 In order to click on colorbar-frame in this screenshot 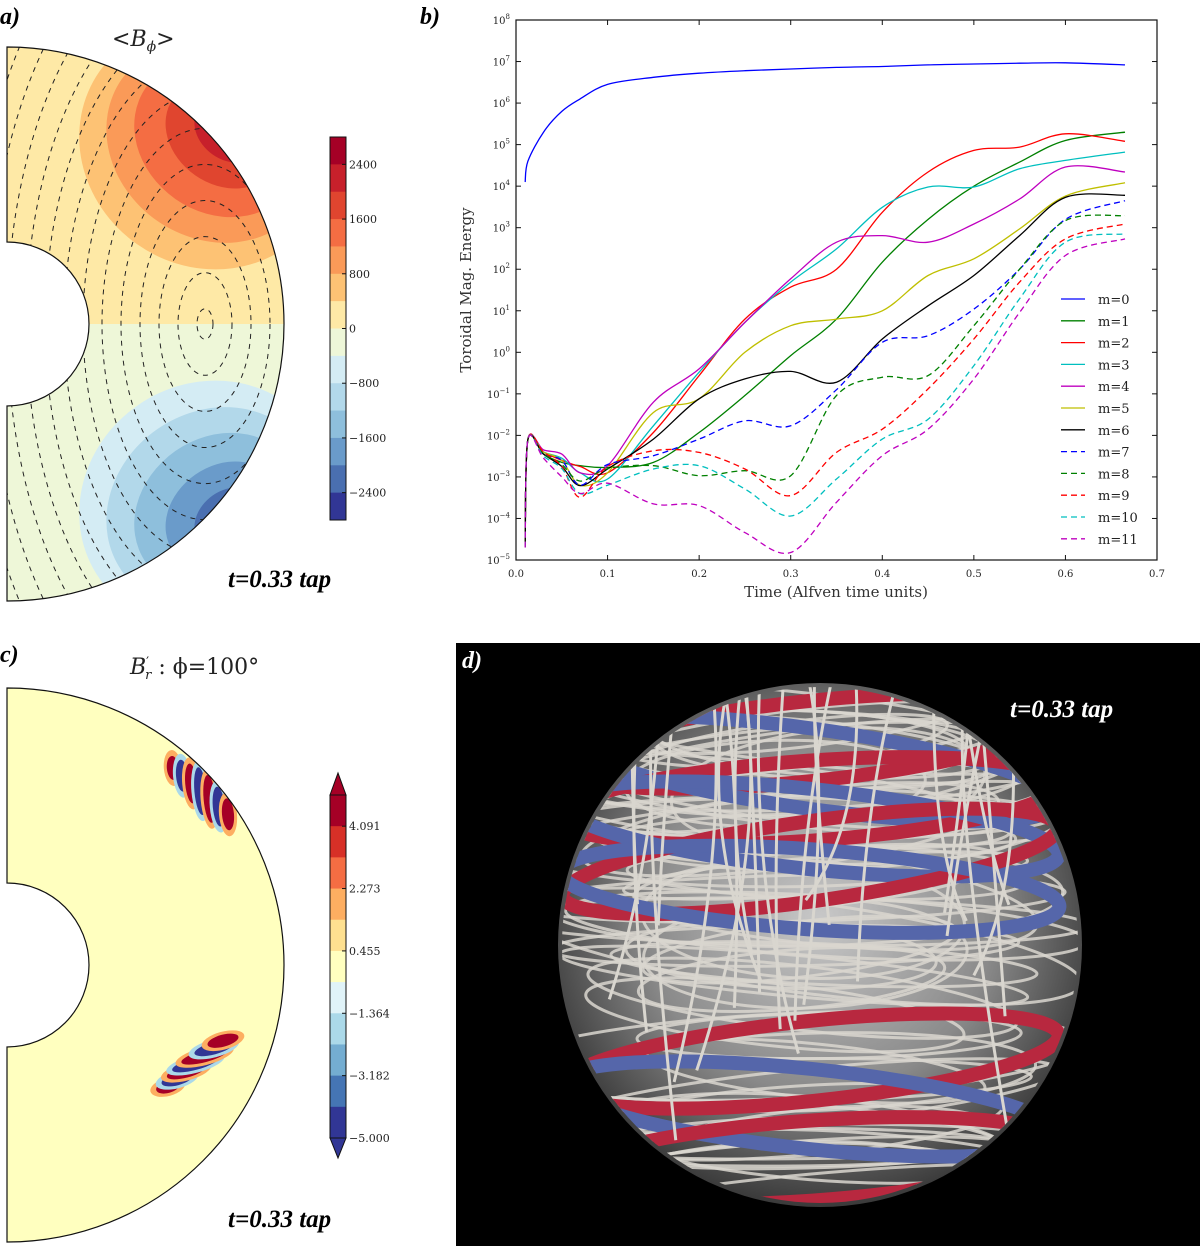, I will do `click(338, 966)`.